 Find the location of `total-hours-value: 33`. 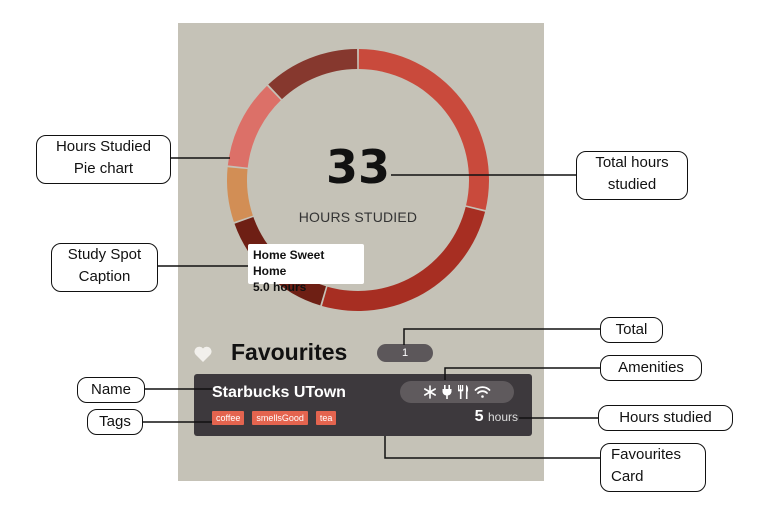

total-hours-value: 33 is located at coordinates (357, 167).